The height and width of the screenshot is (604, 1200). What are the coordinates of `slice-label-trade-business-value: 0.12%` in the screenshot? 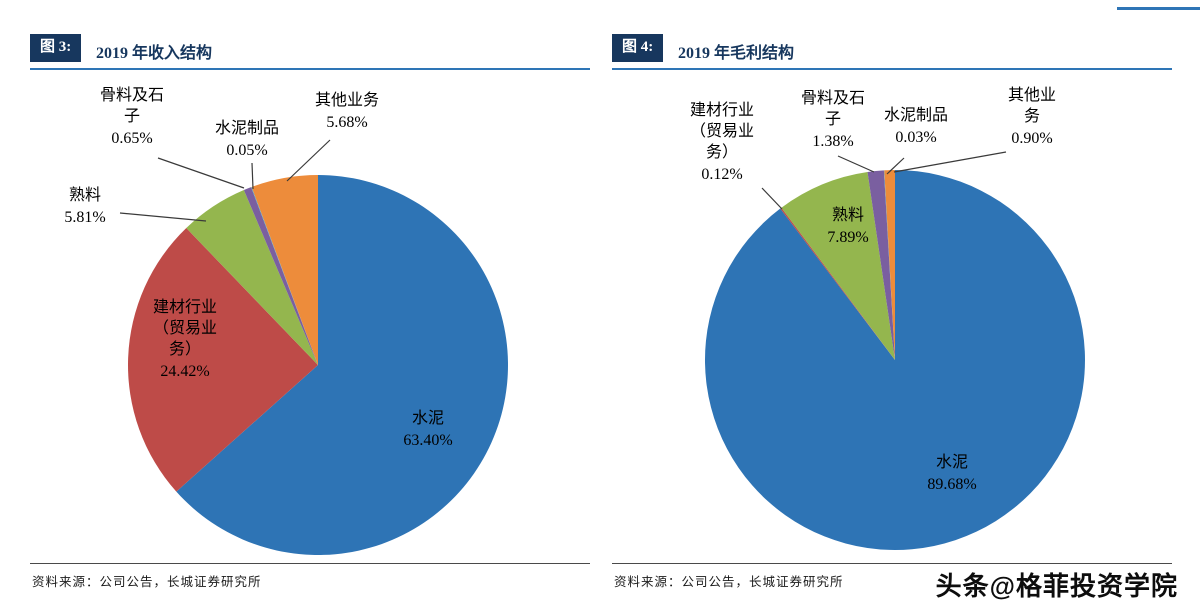 It's located at (722, 174).